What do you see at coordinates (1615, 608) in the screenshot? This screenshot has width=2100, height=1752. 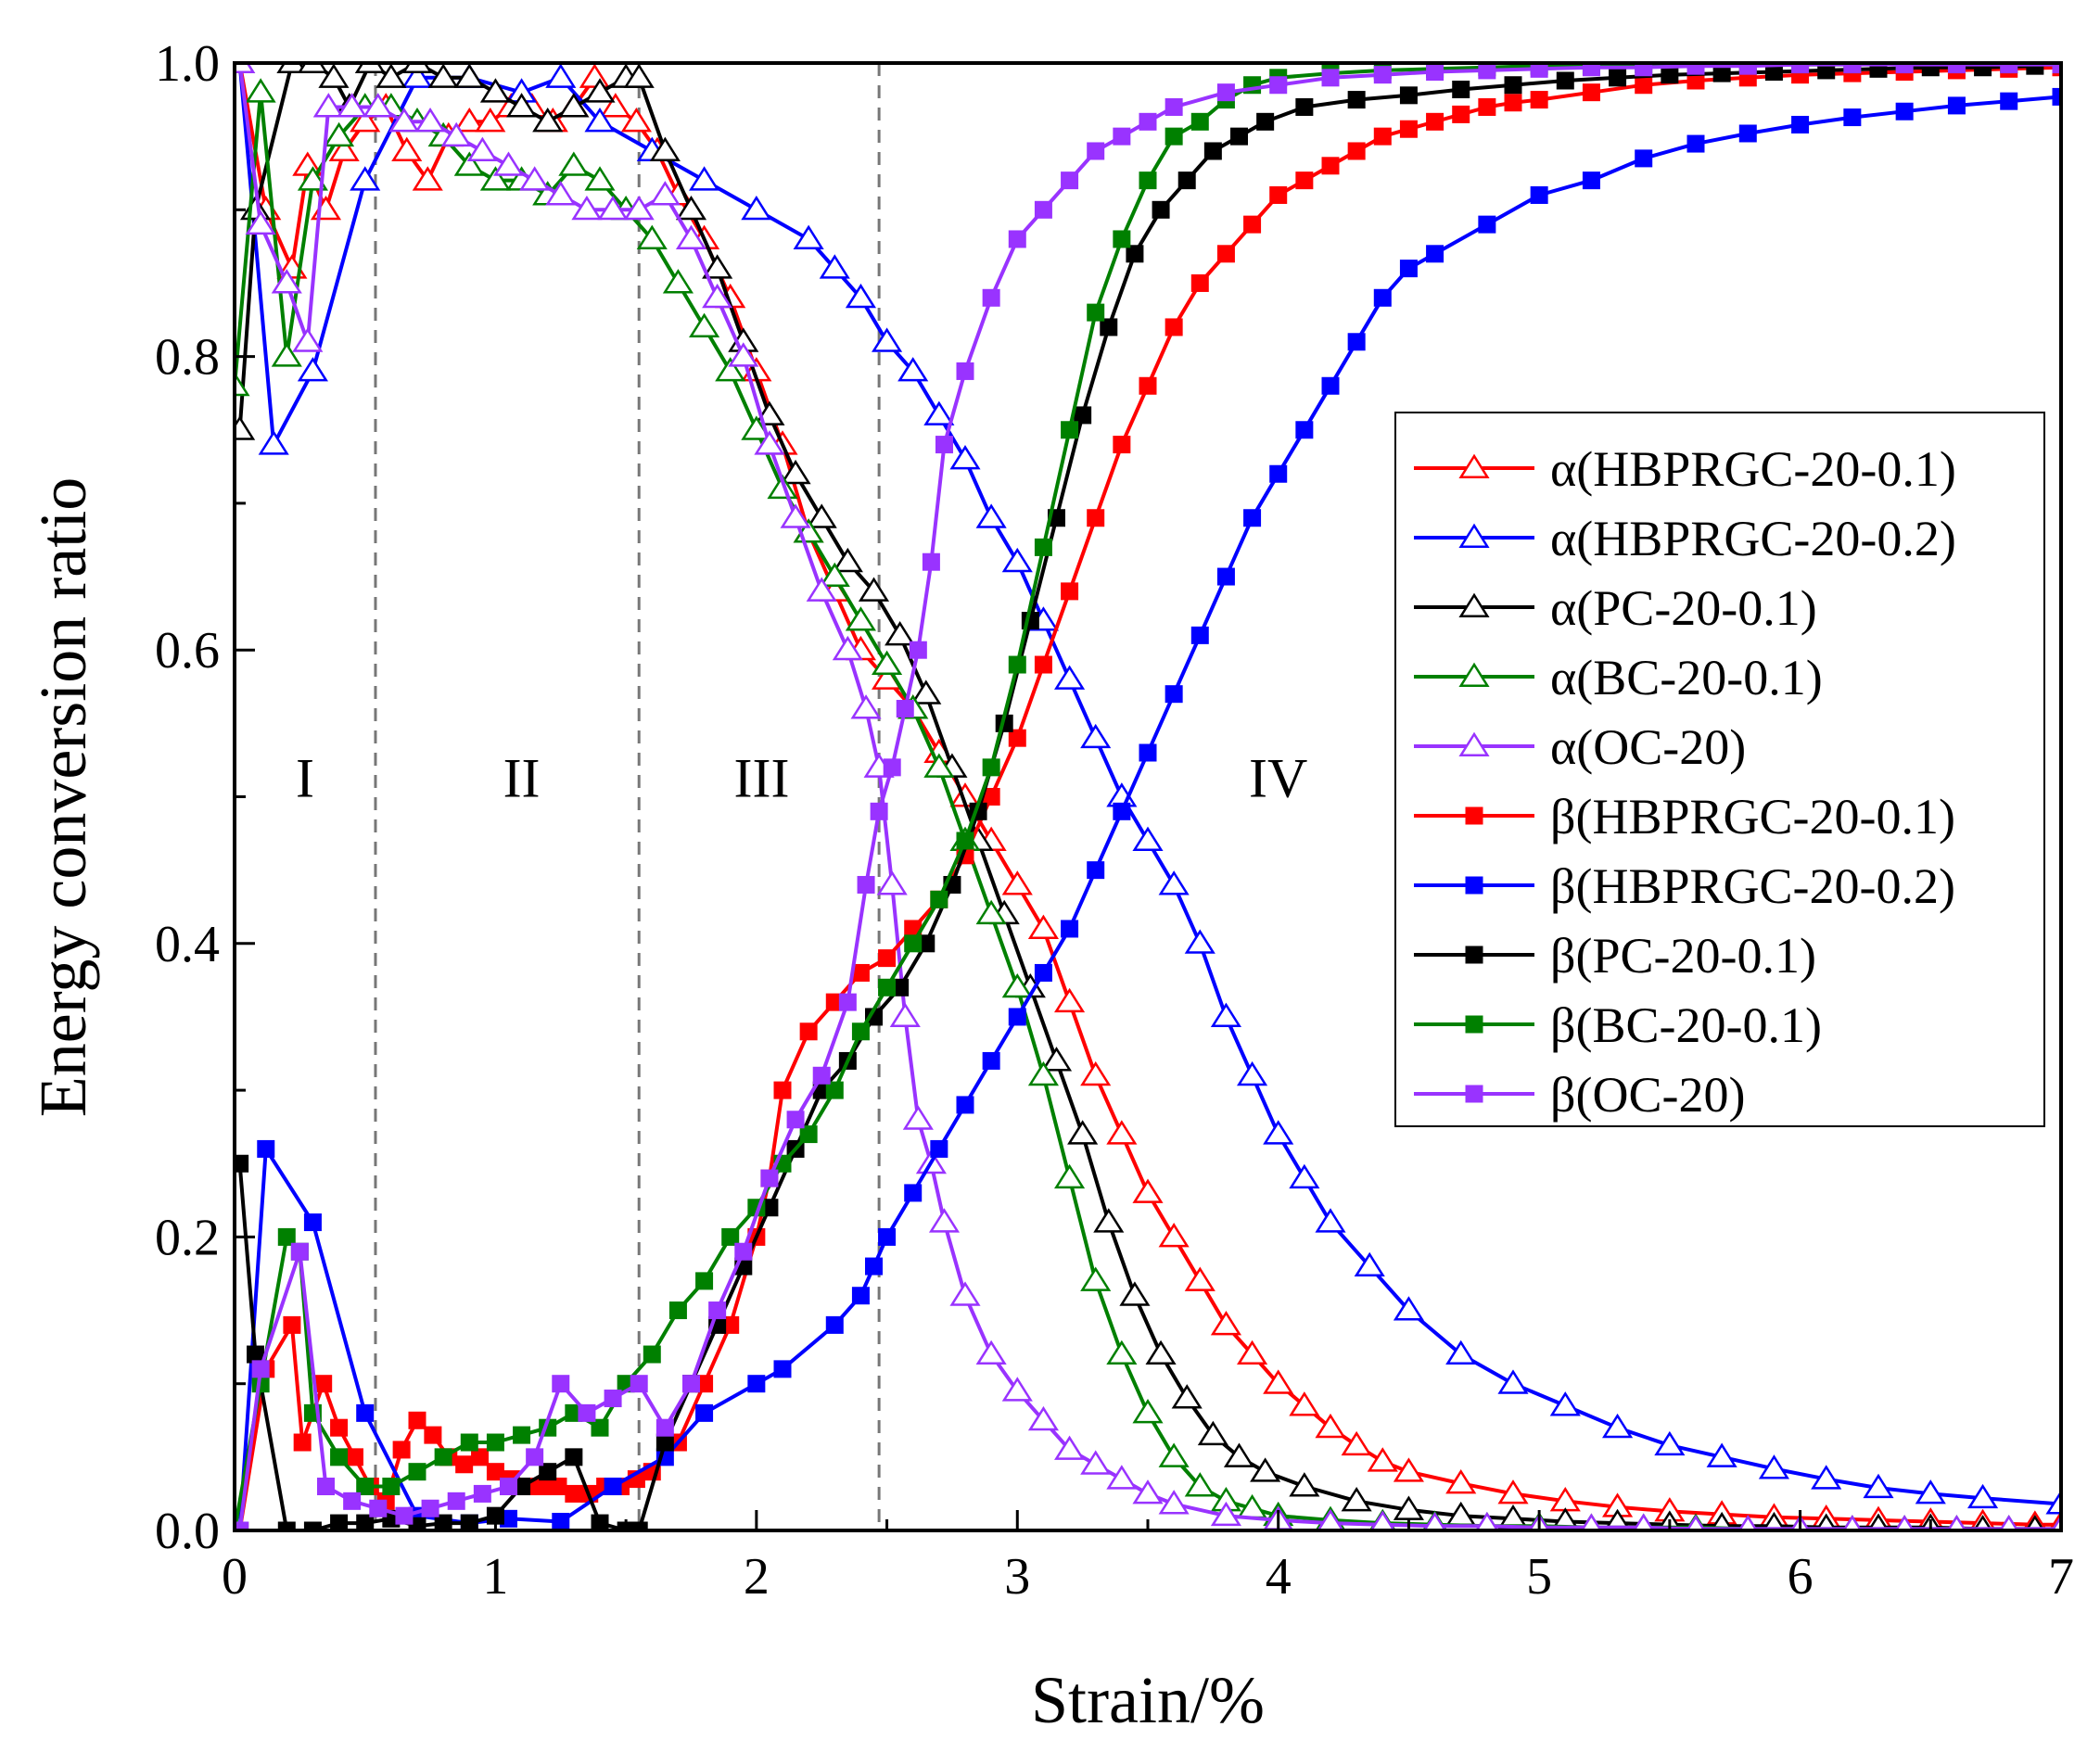 I see `legend-item: α(PC-20-0.1)` at bounding box center [1615, 608].